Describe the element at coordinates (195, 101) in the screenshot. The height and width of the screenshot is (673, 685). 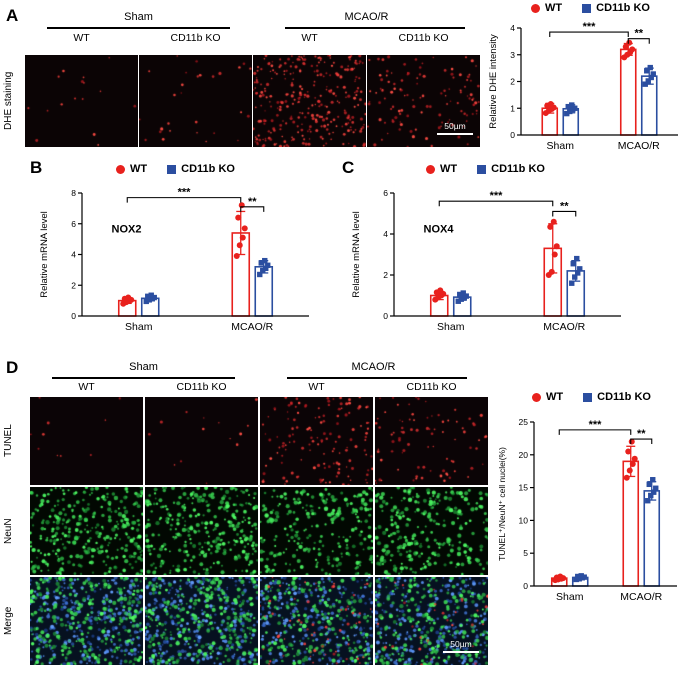
I see `micro-image-dhe-sham-ko` at that location.